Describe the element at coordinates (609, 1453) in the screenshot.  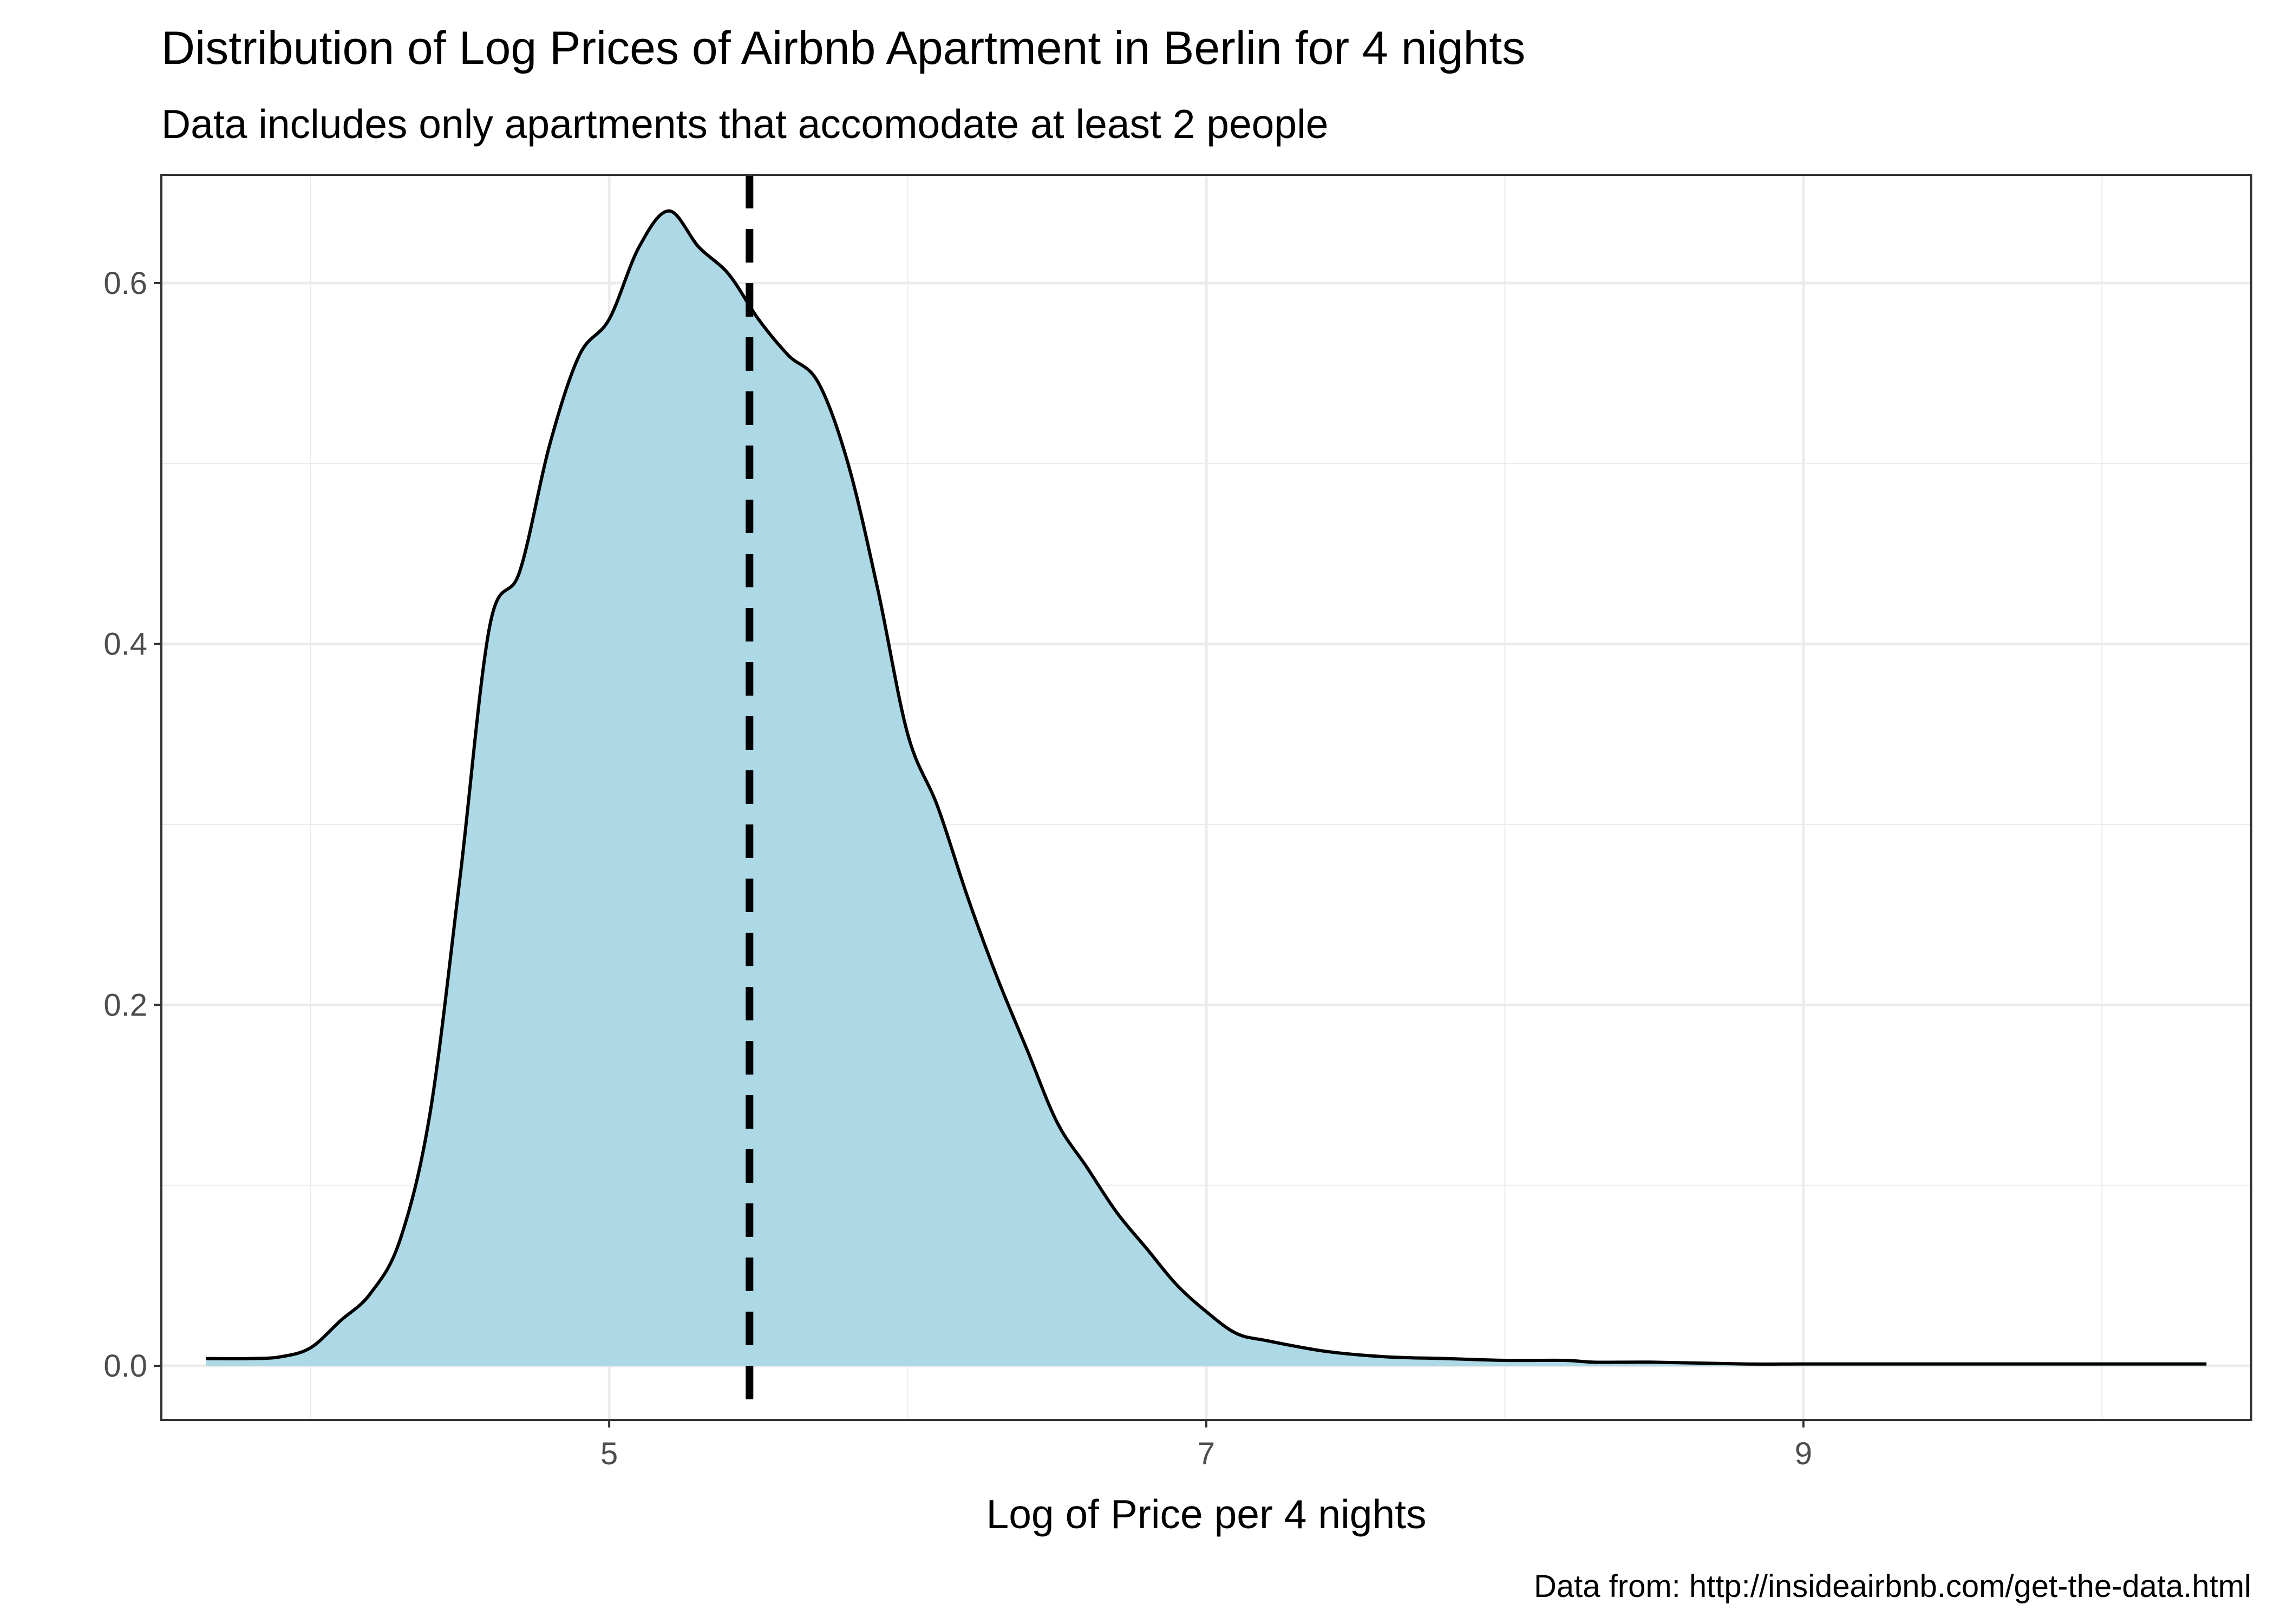
I see `x-tick-label: 5` at that location.